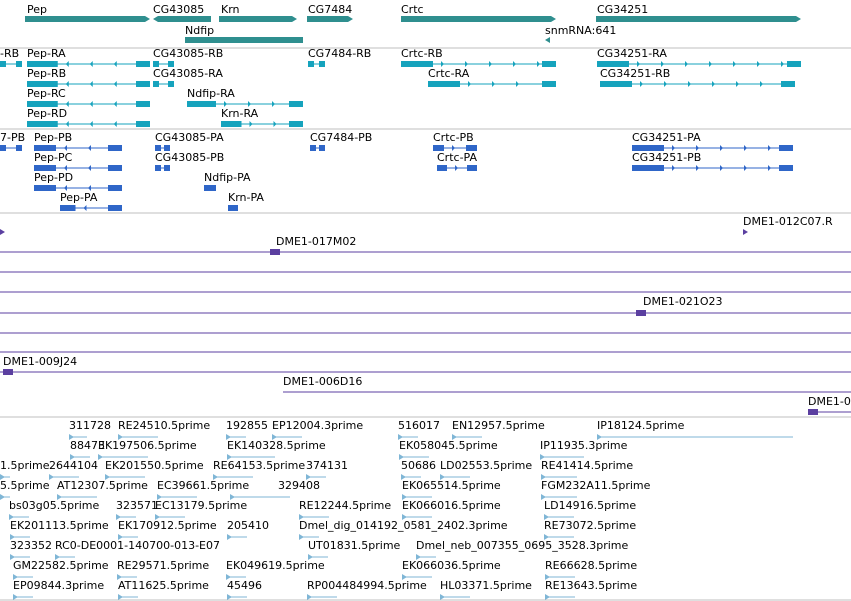  I want to click on est-label: EK140328.5prime, so click(276, 445).